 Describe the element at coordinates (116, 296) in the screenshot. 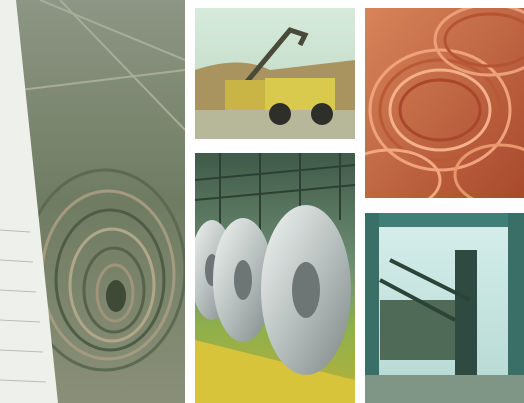

I see `mine-pit-bottom` at that location.